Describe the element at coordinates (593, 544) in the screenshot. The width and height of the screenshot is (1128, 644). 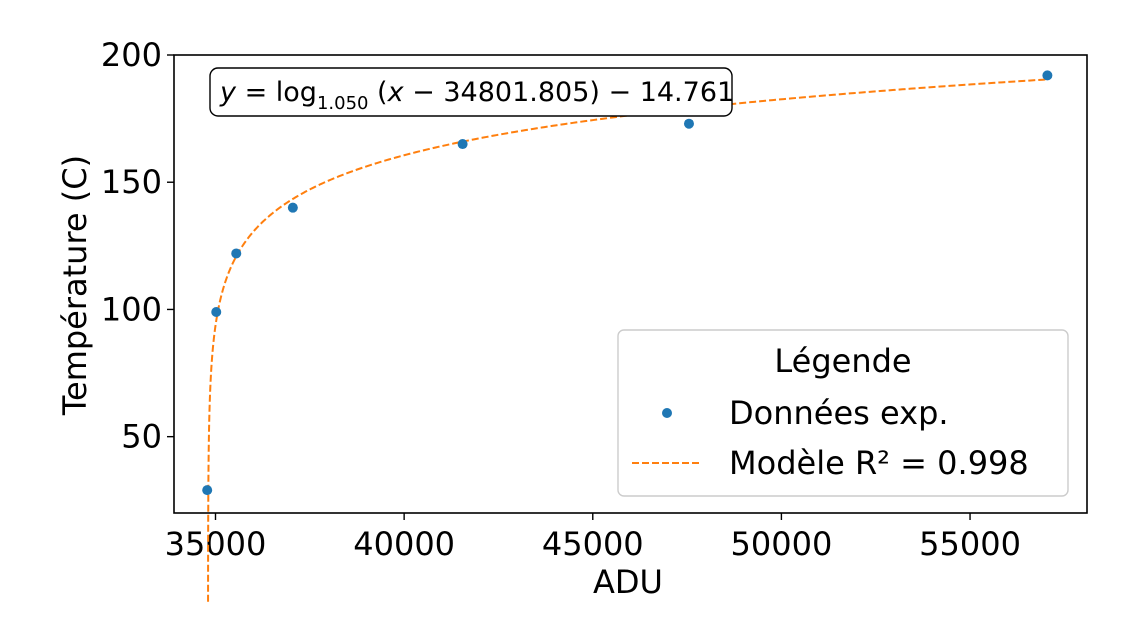
I see `x-tick-label: 45000` at that location.